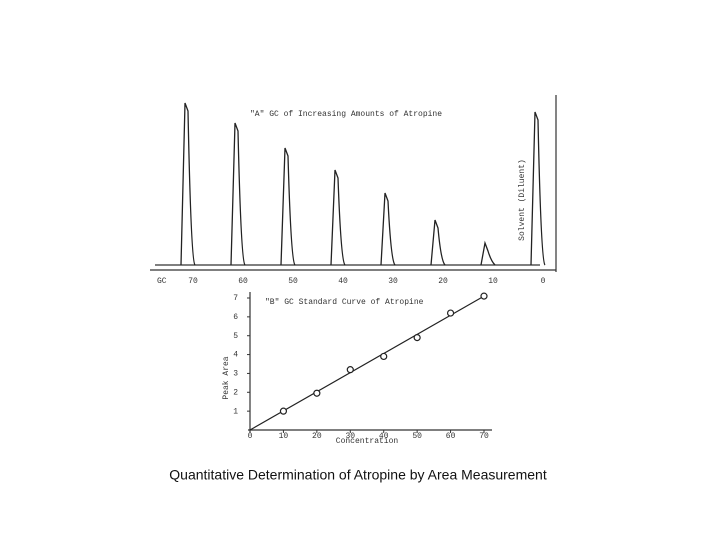  Describe the element at coordinates (235, 298) in the screenshot. I see `y-tick-label: 7` at that location.